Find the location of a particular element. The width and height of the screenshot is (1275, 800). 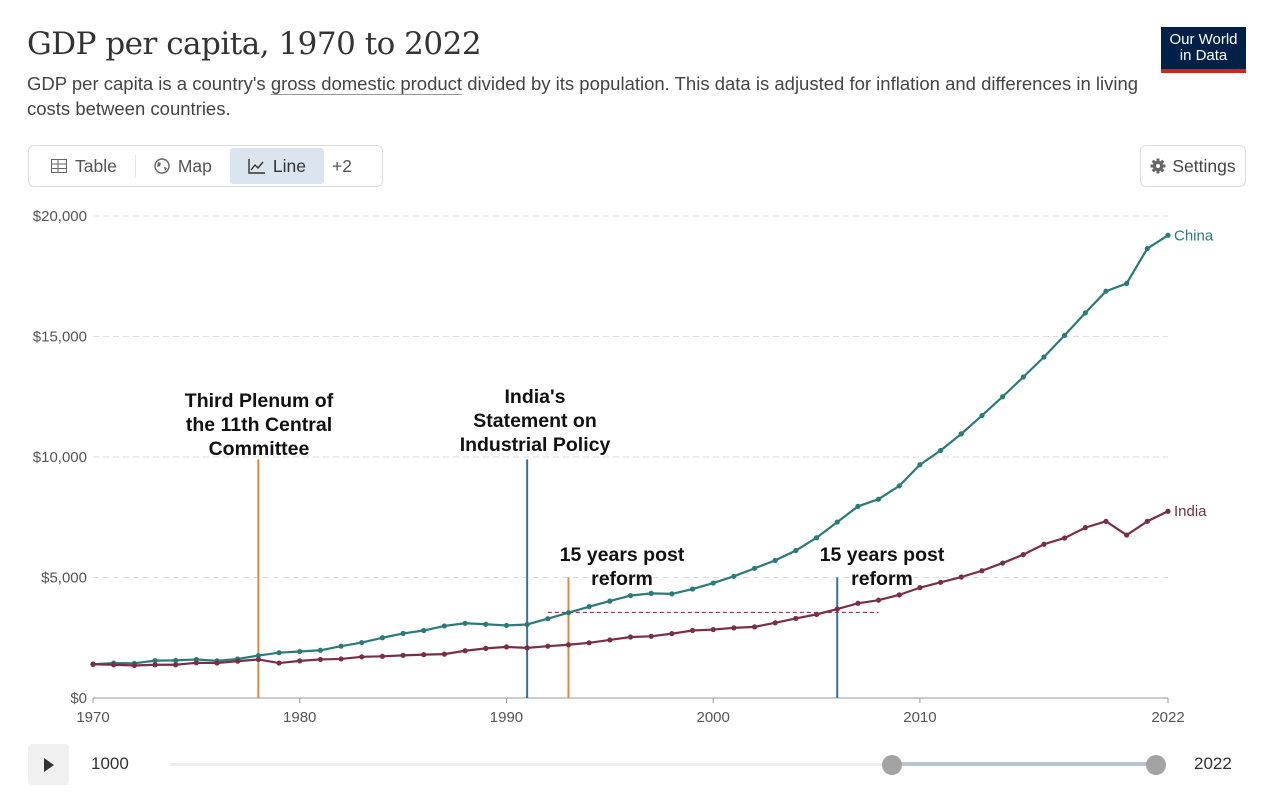

view-tabs: Table Map Line +2 is located at coordinates (205, 166).